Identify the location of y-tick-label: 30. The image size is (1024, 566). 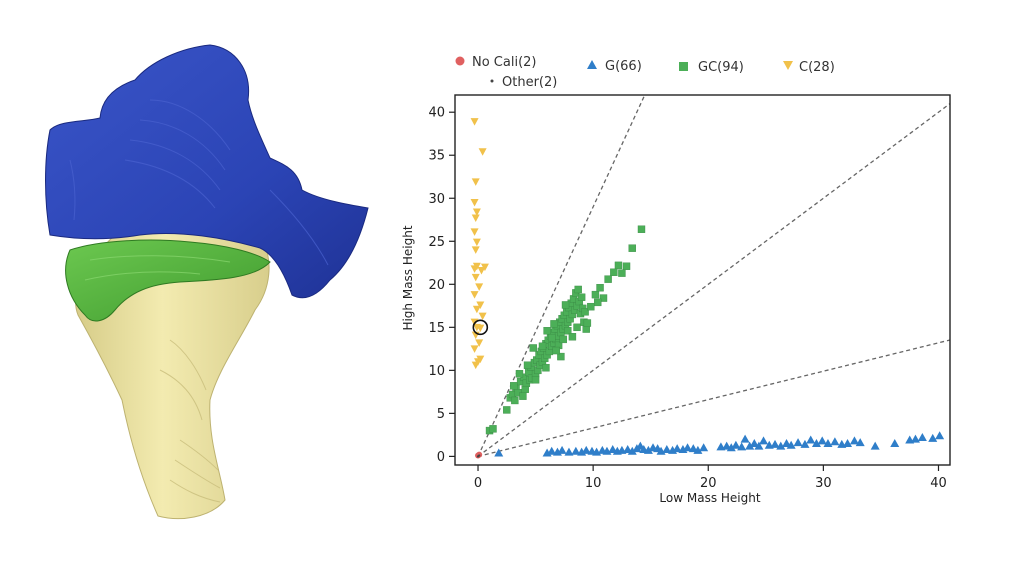
(436, 199).